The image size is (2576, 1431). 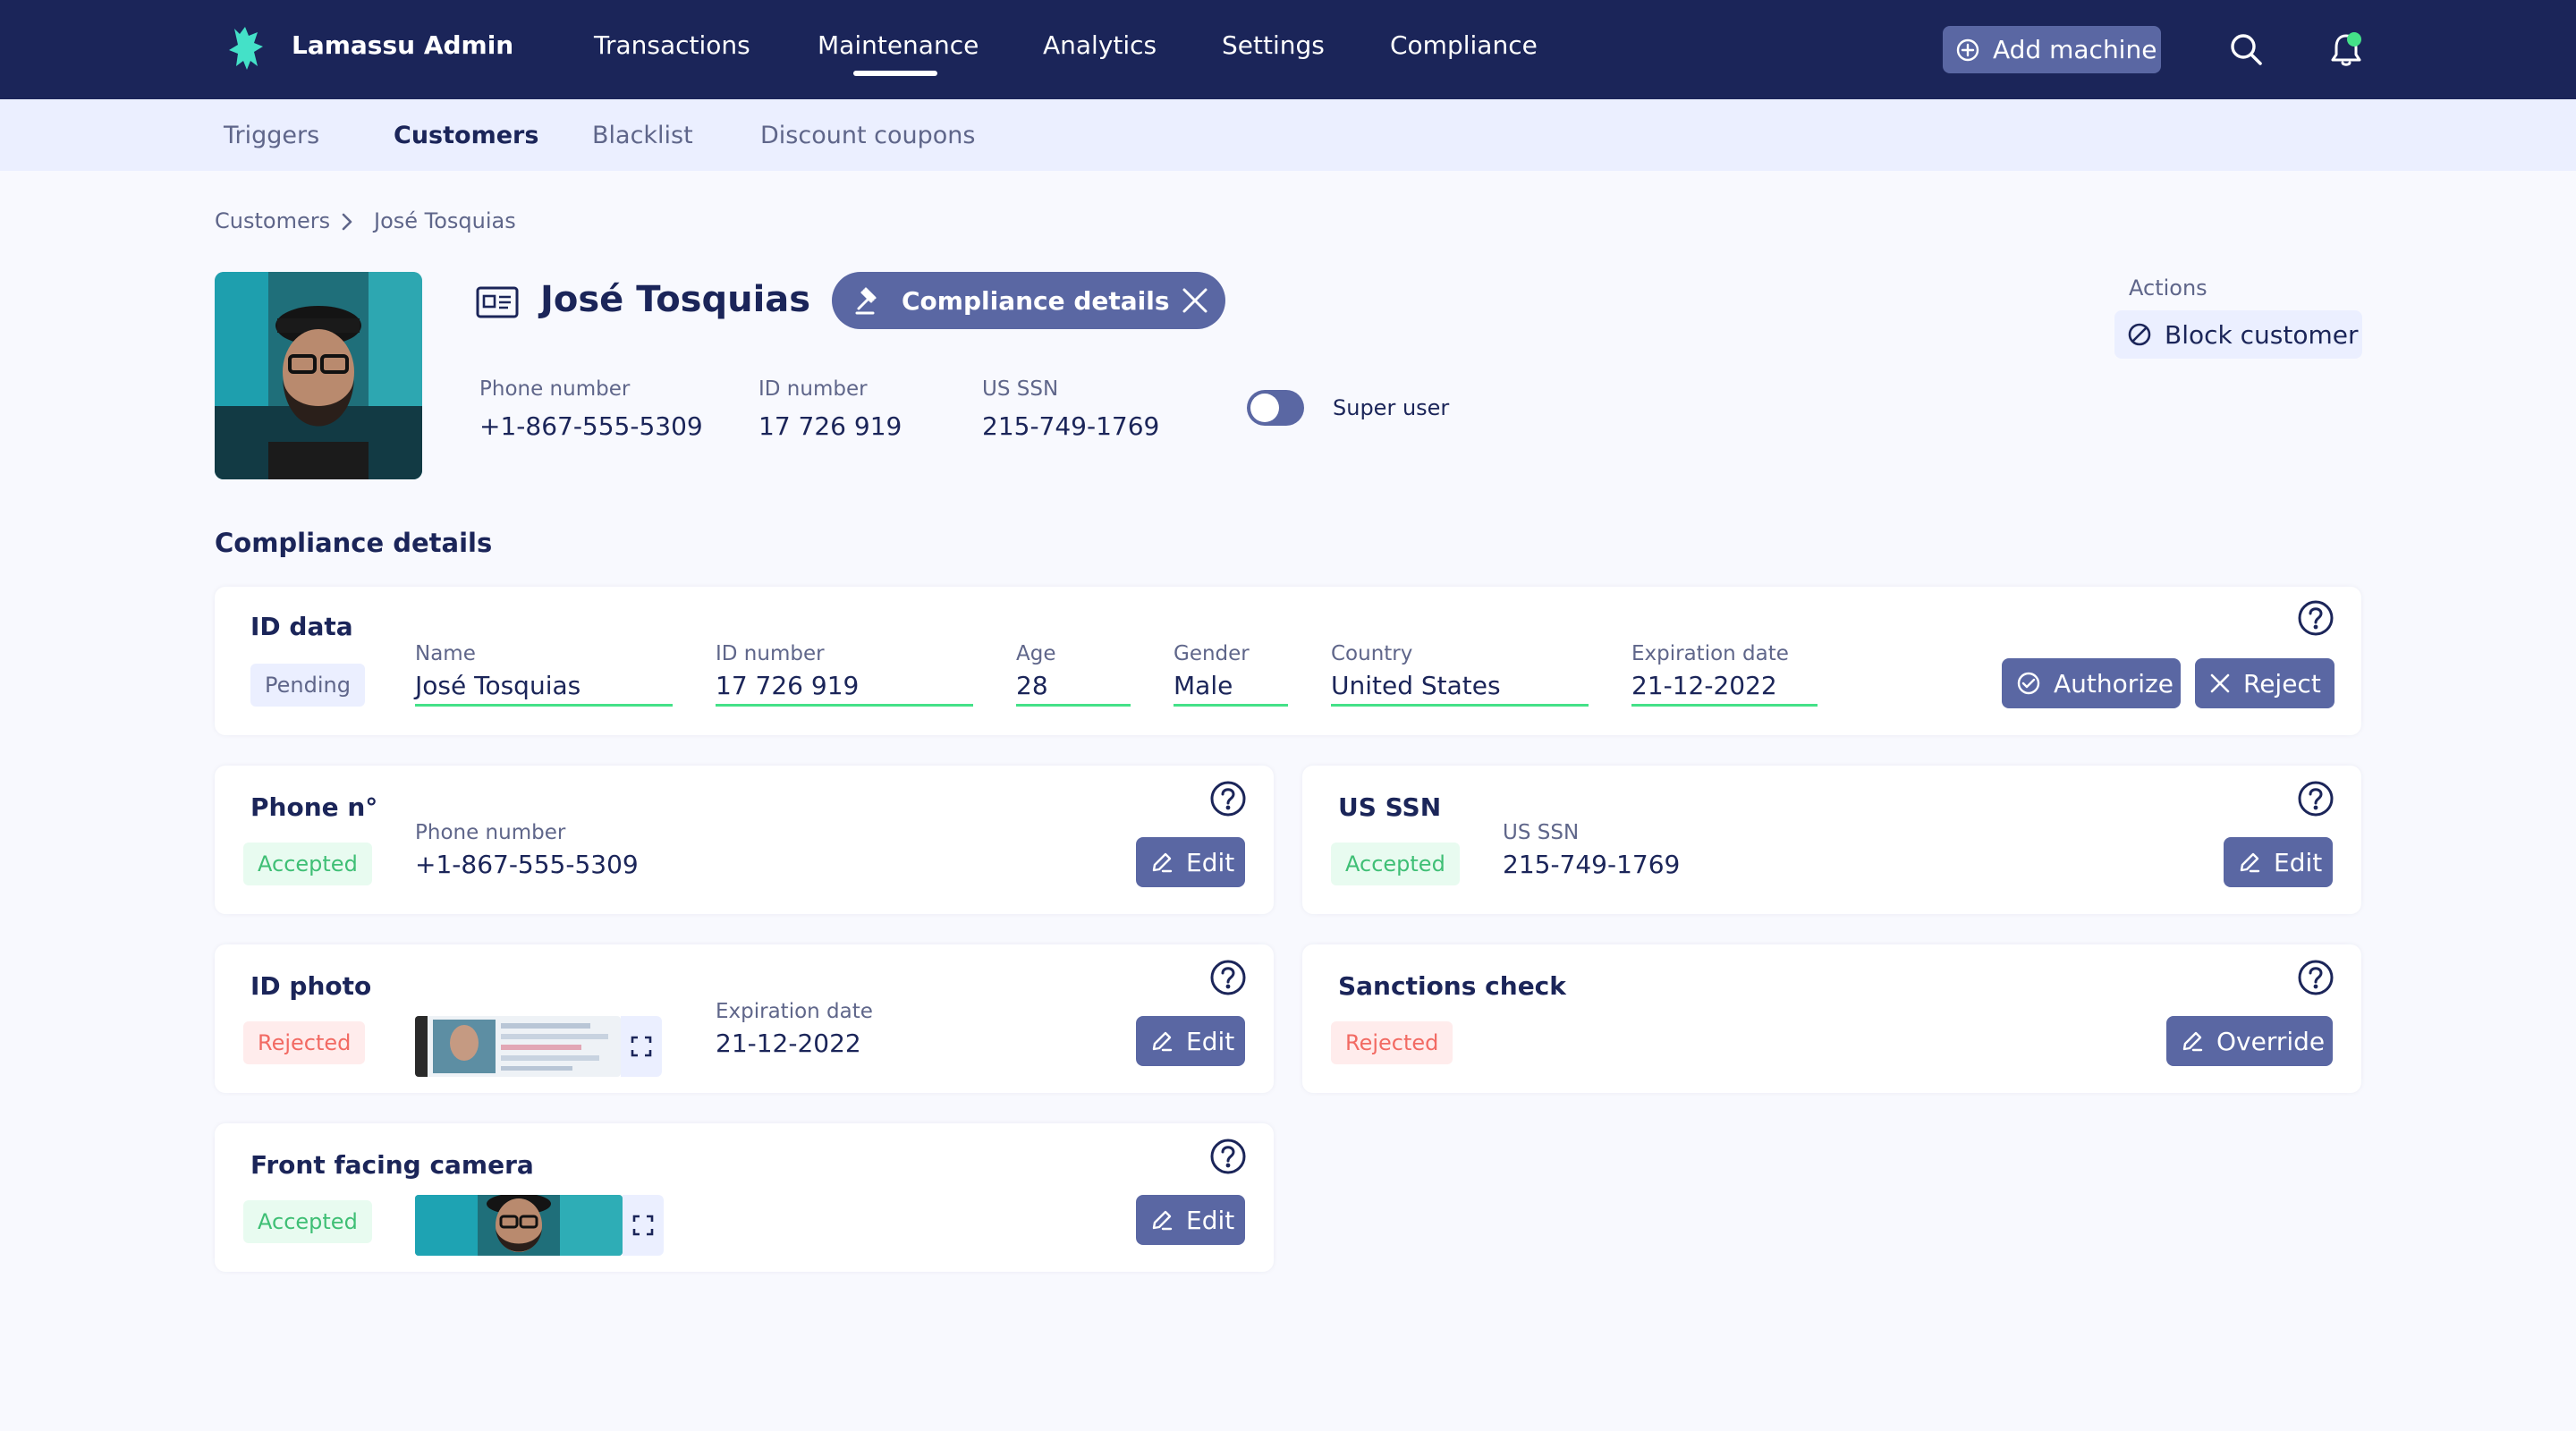 What do you see at coordinates (2052, 49) in the screenshot?
I see `add-machine-button: Add machine` at bounding box center [2052, 49].